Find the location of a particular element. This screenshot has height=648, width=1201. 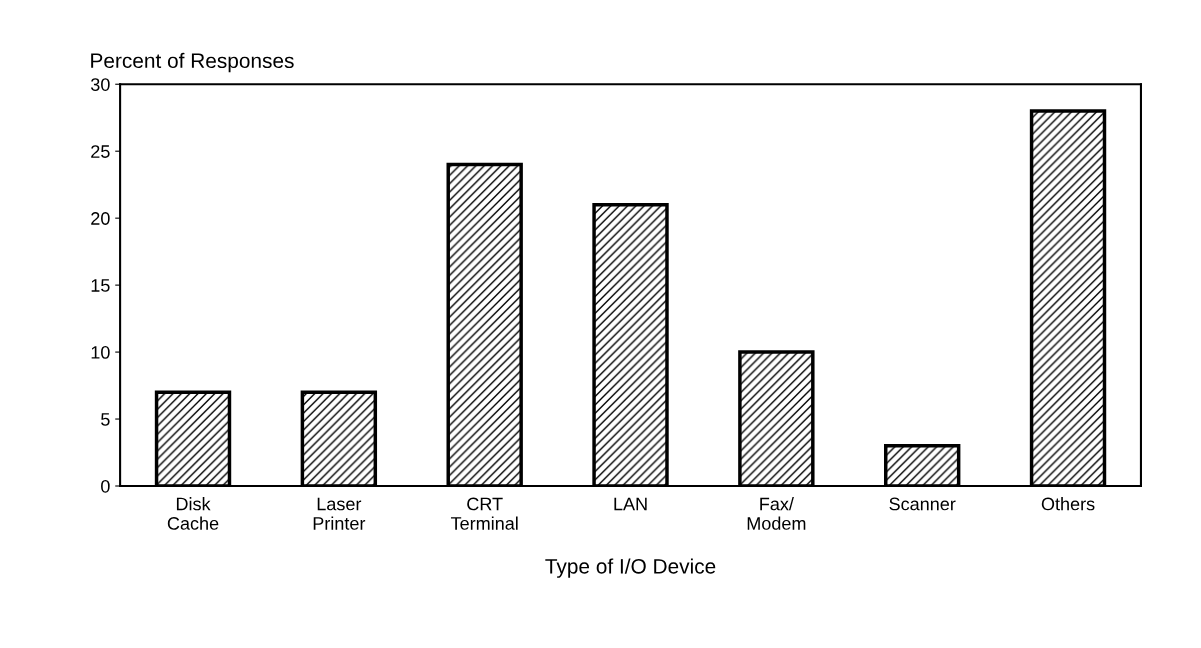

x-axis-title: Type of I/O Device is located at coordinates (630, 568).